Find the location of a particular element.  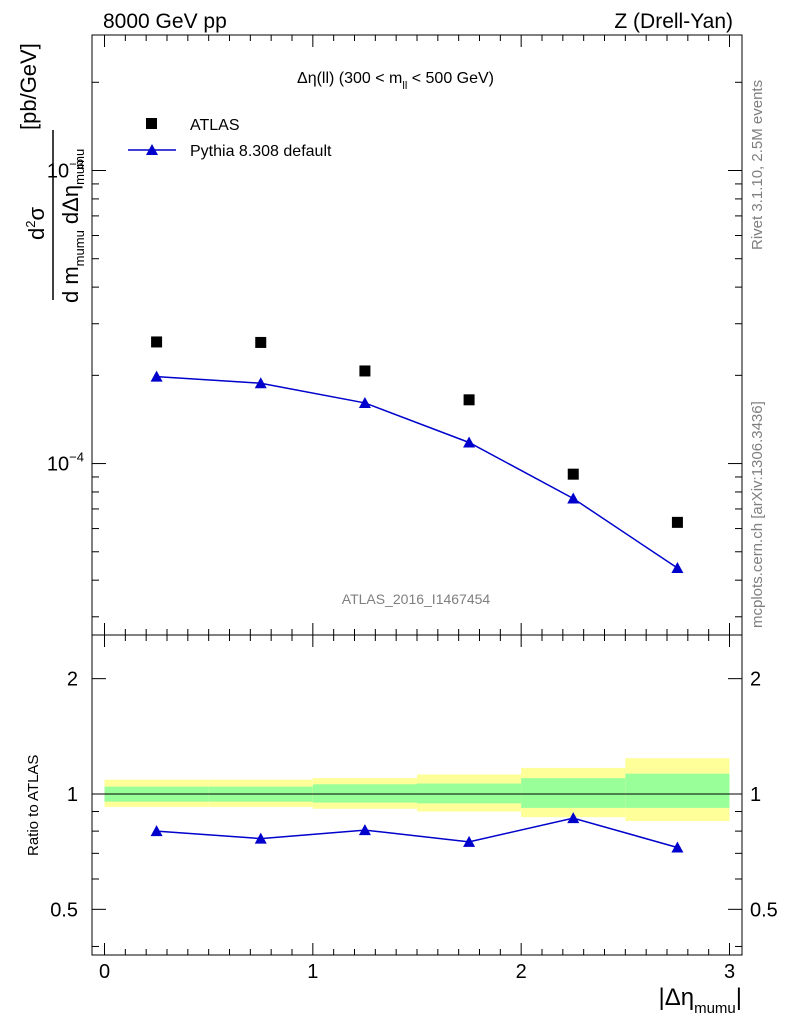

ratio-y-axis-label: Ratio to ATLAS is located at coordinates (33, 805).